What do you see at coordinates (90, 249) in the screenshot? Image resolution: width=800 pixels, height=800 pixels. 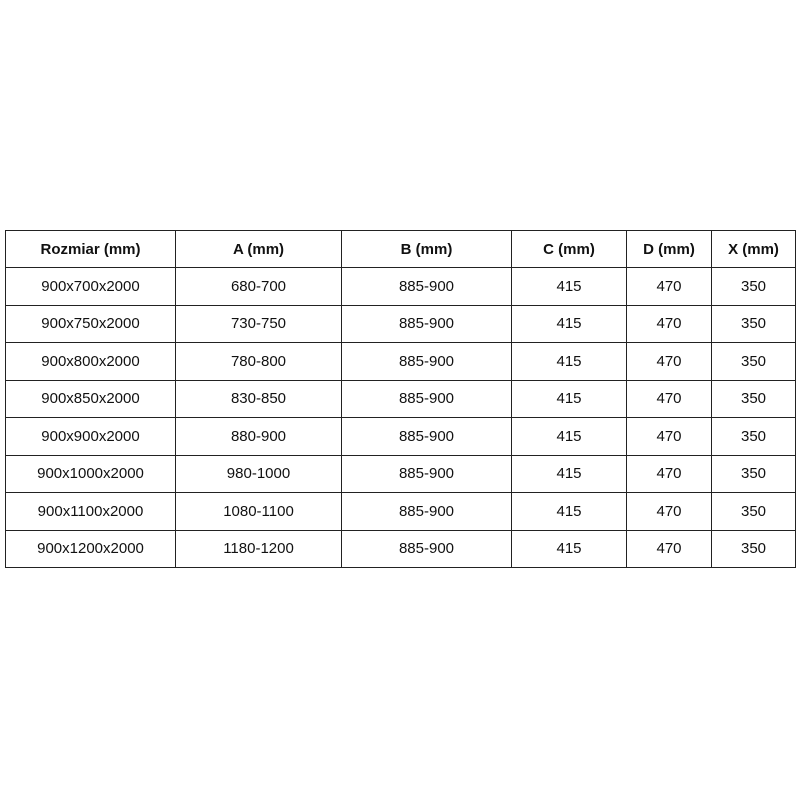 I see `column-header: Rozmiar (mm)` at bounding box center [90, 249].